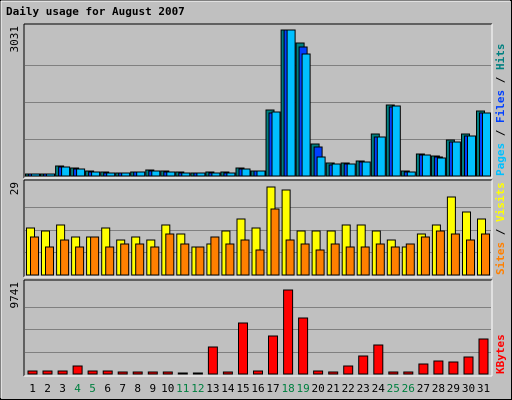 This screenshot has width=512, height=400. What do you see at coordinates (423, 388) in the screenshot?
I see `x-tick-label-27: 27` at bounding box center [423, 388].